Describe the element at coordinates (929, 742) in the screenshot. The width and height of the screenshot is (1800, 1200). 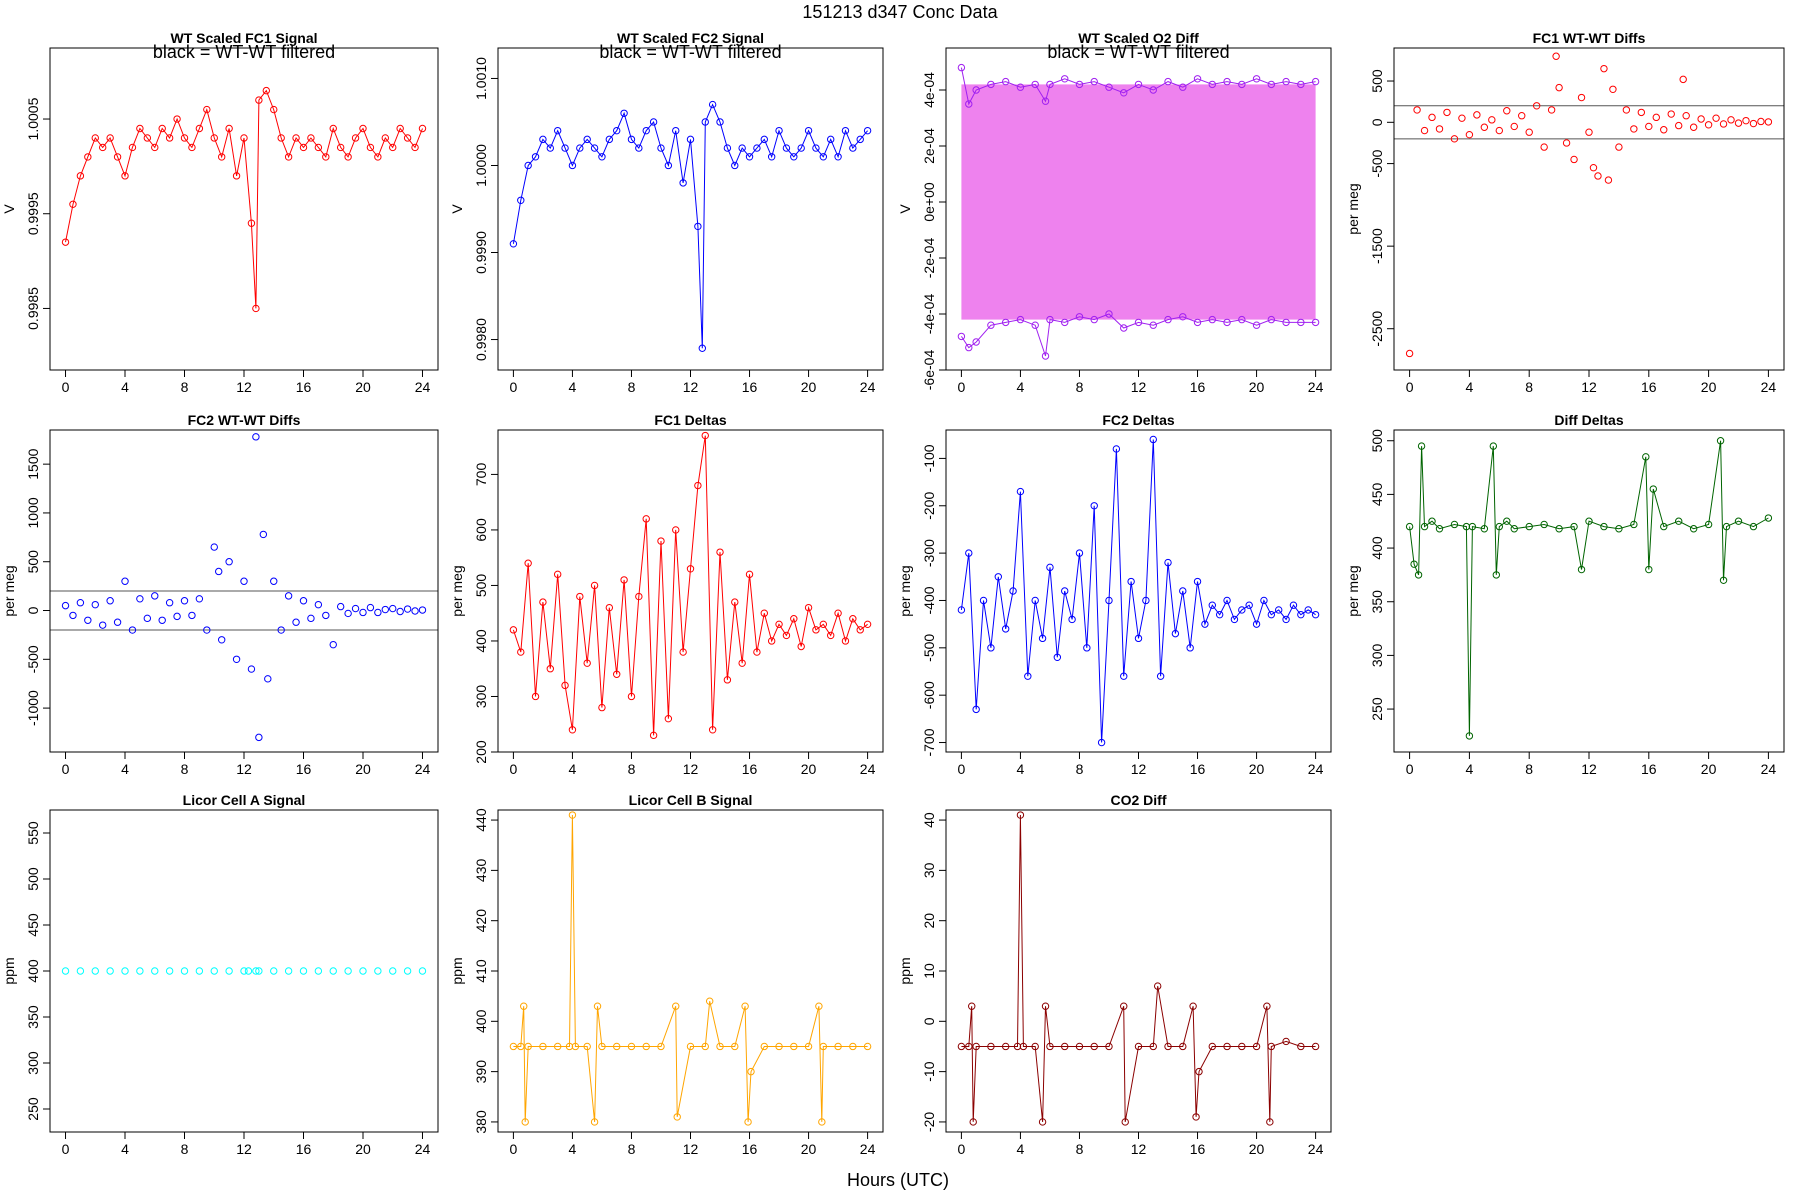
I see `y-tick-label: -700` at that location.